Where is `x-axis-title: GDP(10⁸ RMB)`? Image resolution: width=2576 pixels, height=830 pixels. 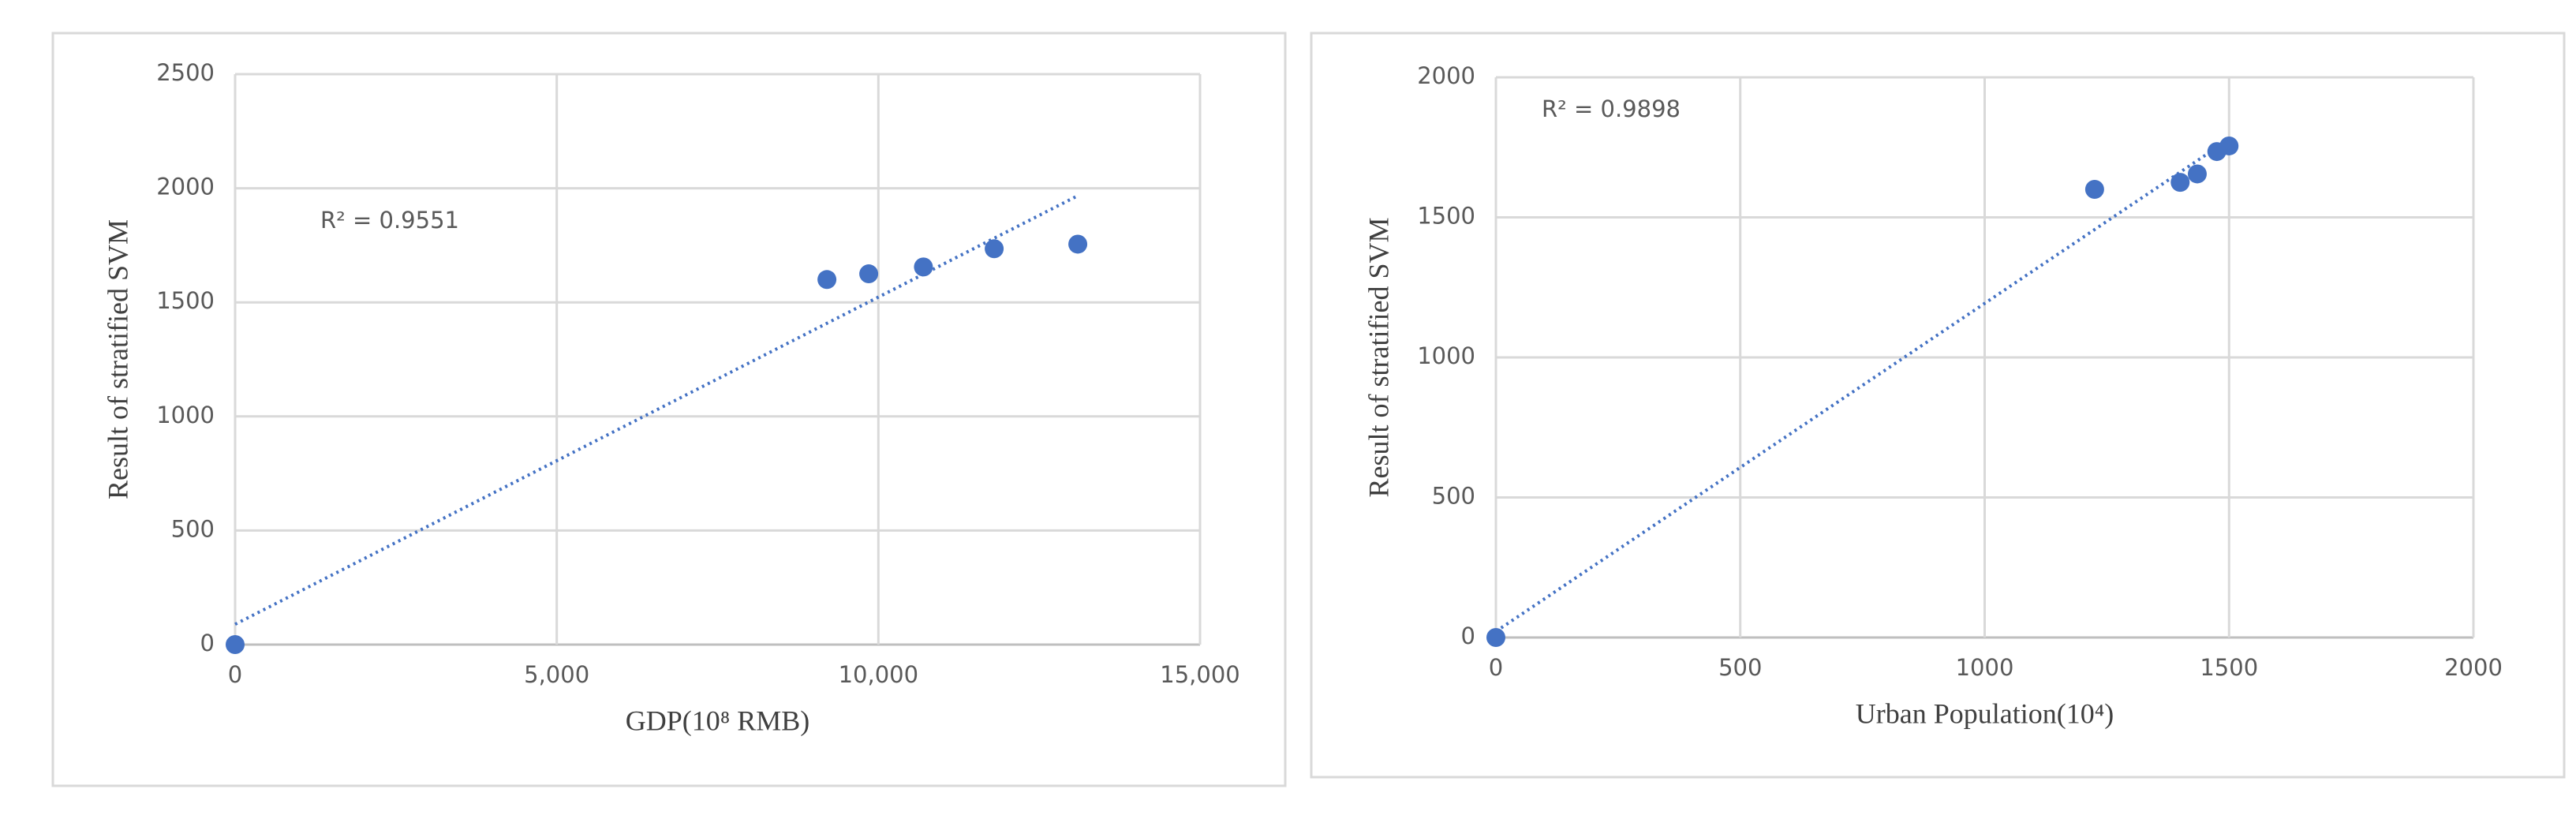 x-axis-title: GDP(10⁸ RMB) is located at coordinates (718, 721).